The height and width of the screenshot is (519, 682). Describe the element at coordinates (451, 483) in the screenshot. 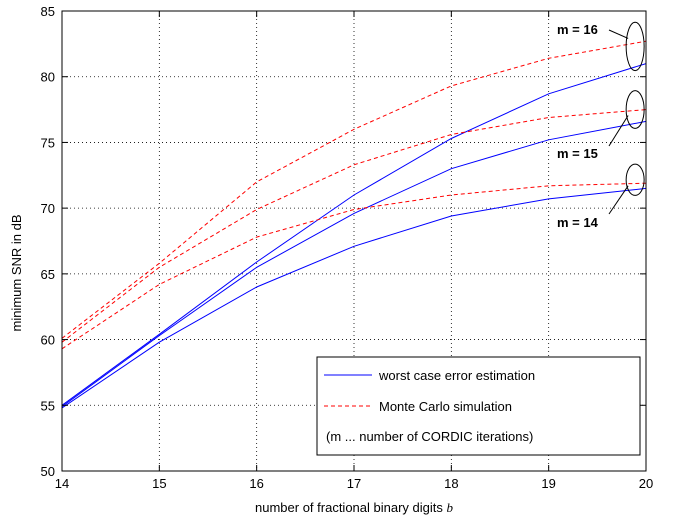

I see `x-tick-label: 18` at that location.